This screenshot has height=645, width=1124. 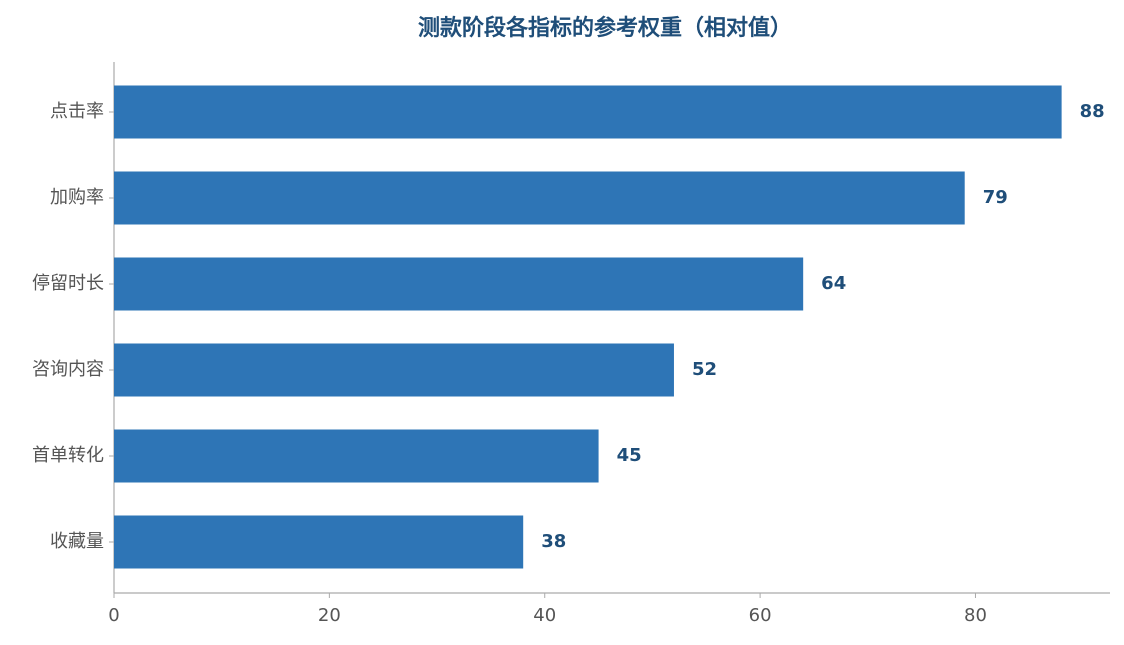 I want to click on value-label: 64, so click(x=833, y=283).